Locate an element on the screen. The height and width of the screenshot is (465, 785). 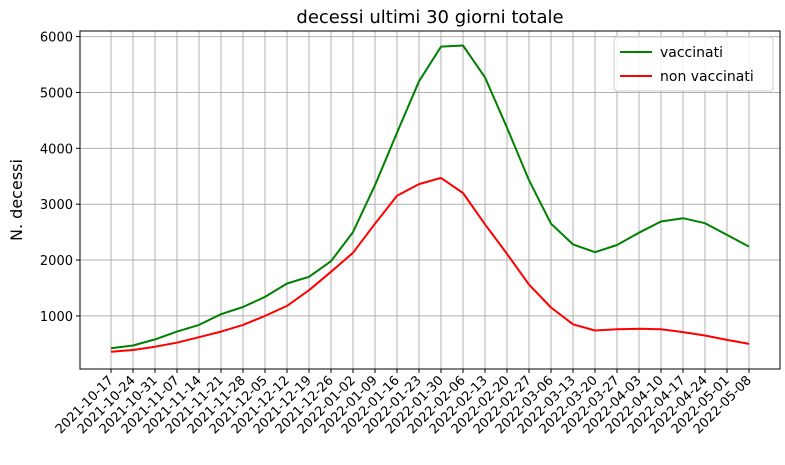
y-tick-label: 6000 is located at coordinates (56, 38).